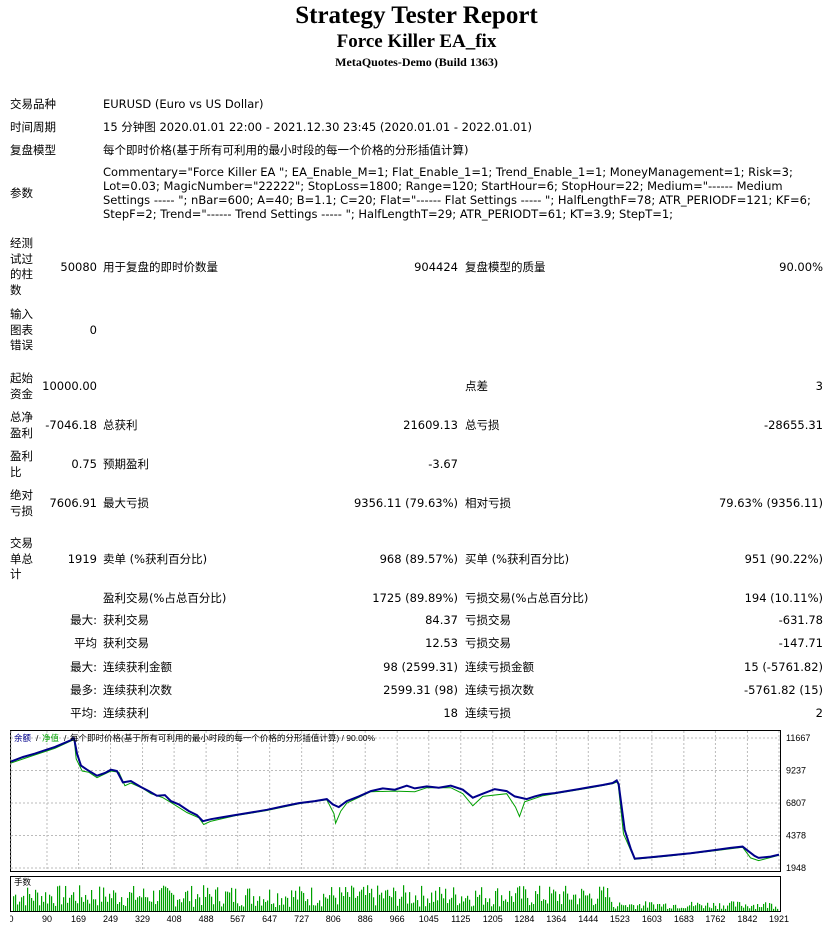  I want to click on x-tick-label: 1523, so click(620, 919).